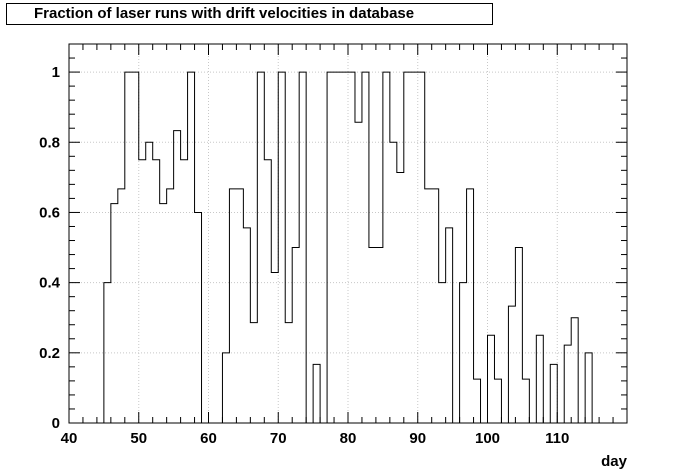 The width and height of the screenshot is (696, 472). I want to click on x-tick-labels: 40 50 60 70 80 90 100 110, so click(315, 438).